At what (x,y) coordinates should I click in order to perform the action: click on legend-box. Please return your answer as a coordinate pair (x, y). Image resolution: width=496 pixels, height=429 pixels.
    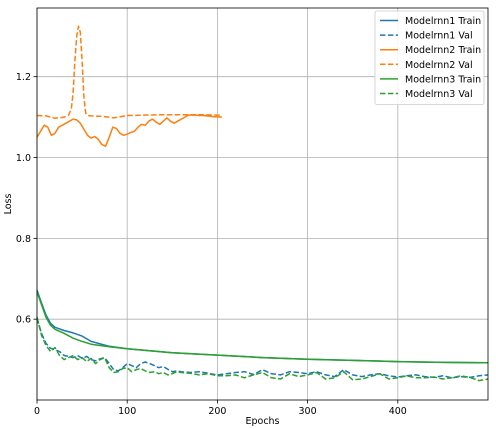
    Looking at the image, I should click on (429, 57).